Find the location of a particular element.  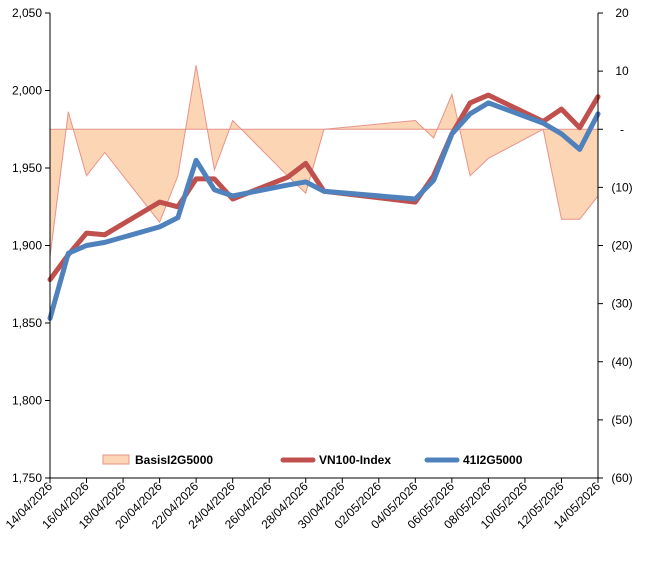

y-right-tick-label: (20) is located at coordinates (621, 246).